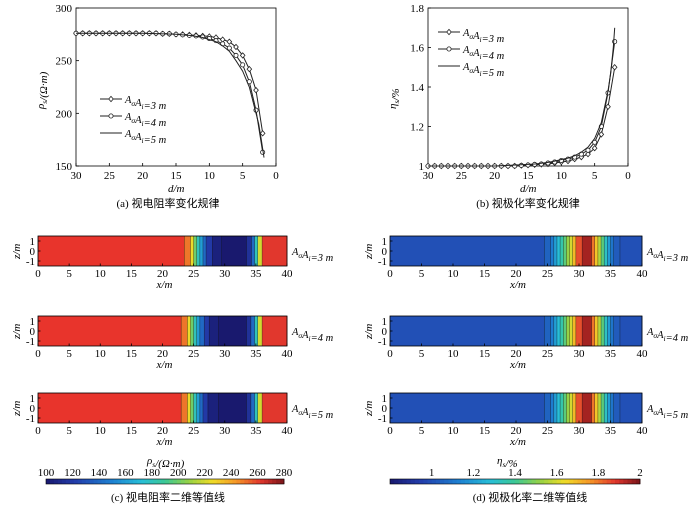 Image resolution: width=700 pixels, height=509 pixels. I want to click on chart-c-xtick-label: 15, so click(132, 274).